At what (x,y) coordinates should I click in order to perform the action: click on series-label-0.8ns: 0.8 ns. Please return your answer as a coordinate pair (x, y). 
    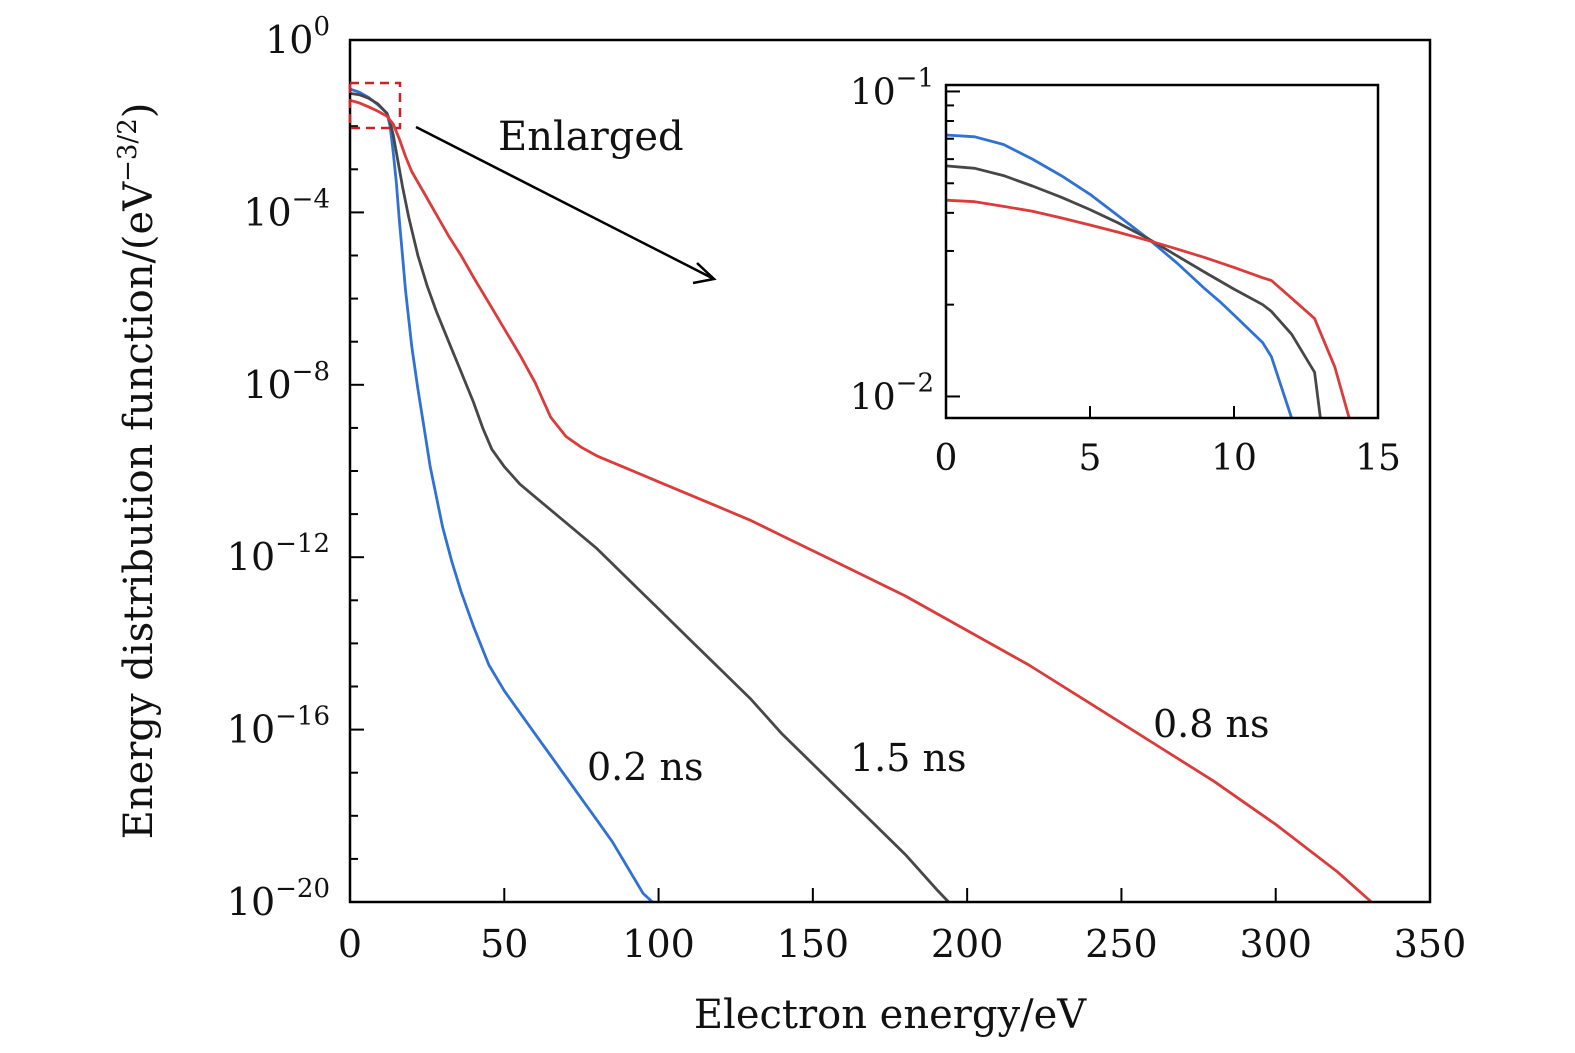
    Looking at the image, I should click on (1211, 724).